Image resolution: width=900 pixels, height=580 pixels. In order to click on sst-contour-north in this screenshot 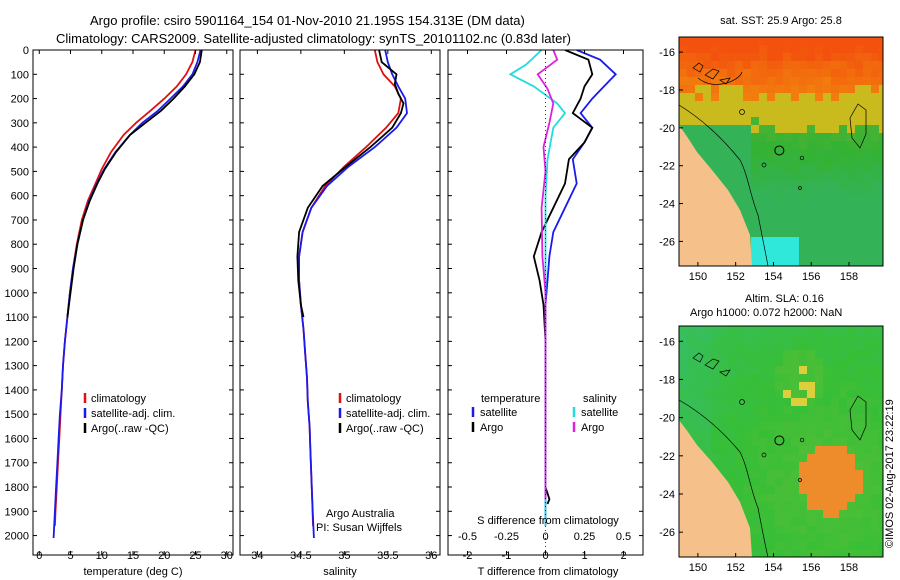, I will do `click(720, 78)`.